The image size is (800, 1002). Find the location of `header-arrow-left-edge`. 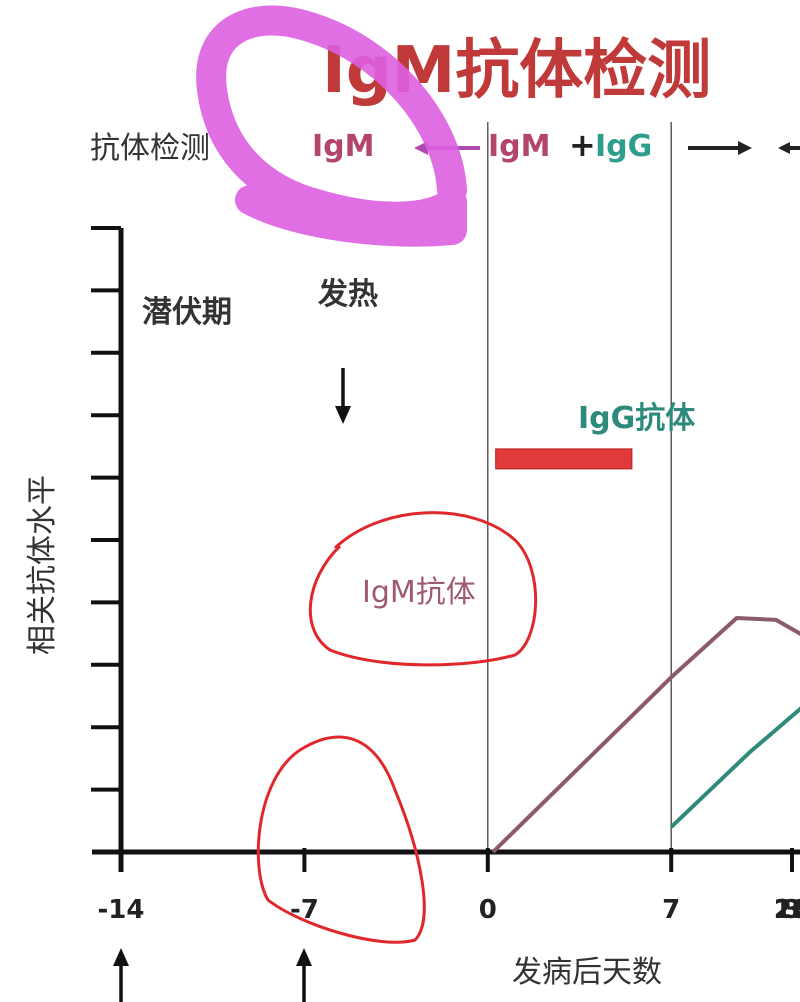

header-arrow-left-edge is located at coordinates (789, 148).